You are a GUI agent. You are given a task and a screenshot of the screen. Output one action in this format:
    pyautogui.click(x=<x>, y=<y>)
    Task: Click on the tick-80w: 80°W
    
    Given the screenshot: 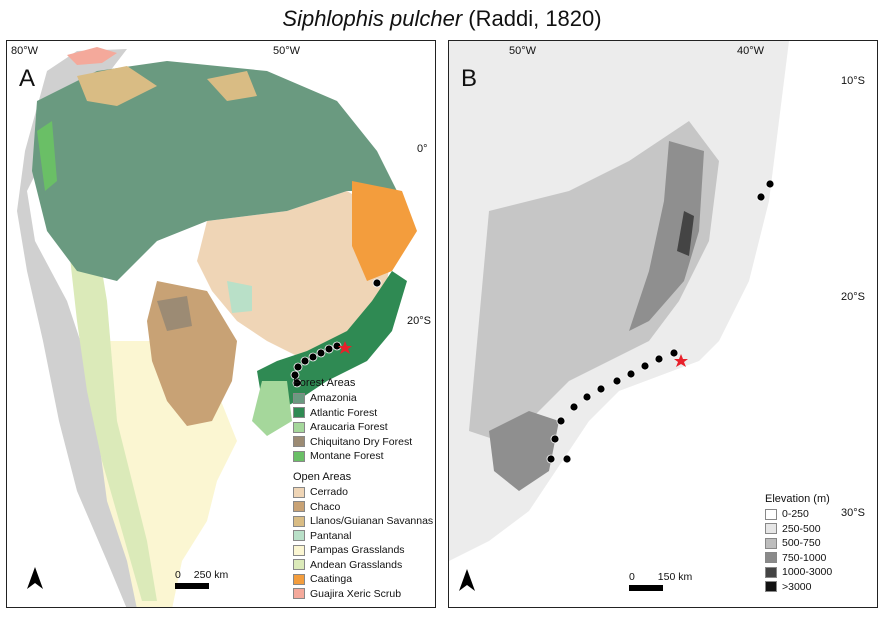 What is the action you would take?
    pyautogui.click(x=25, y=51)
    